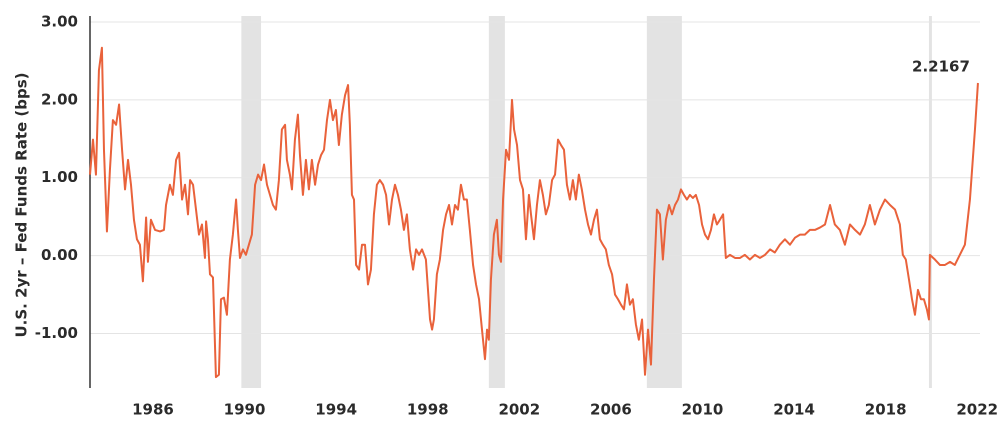 This screenshot has width=1000, height=444. Describe the element at coordinates (611, 410) in the screenshot. I see `x-tick-label: 2006` at that location.